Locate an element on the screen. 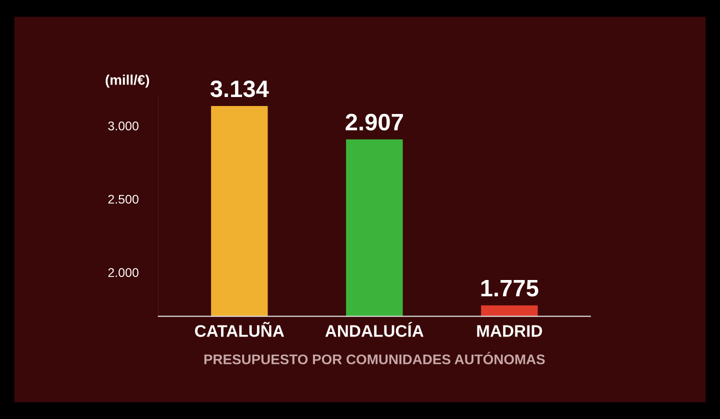 This screenshot has width=720, height=419. y-tick-label: 3.000 is located at coordinates (123, 126).